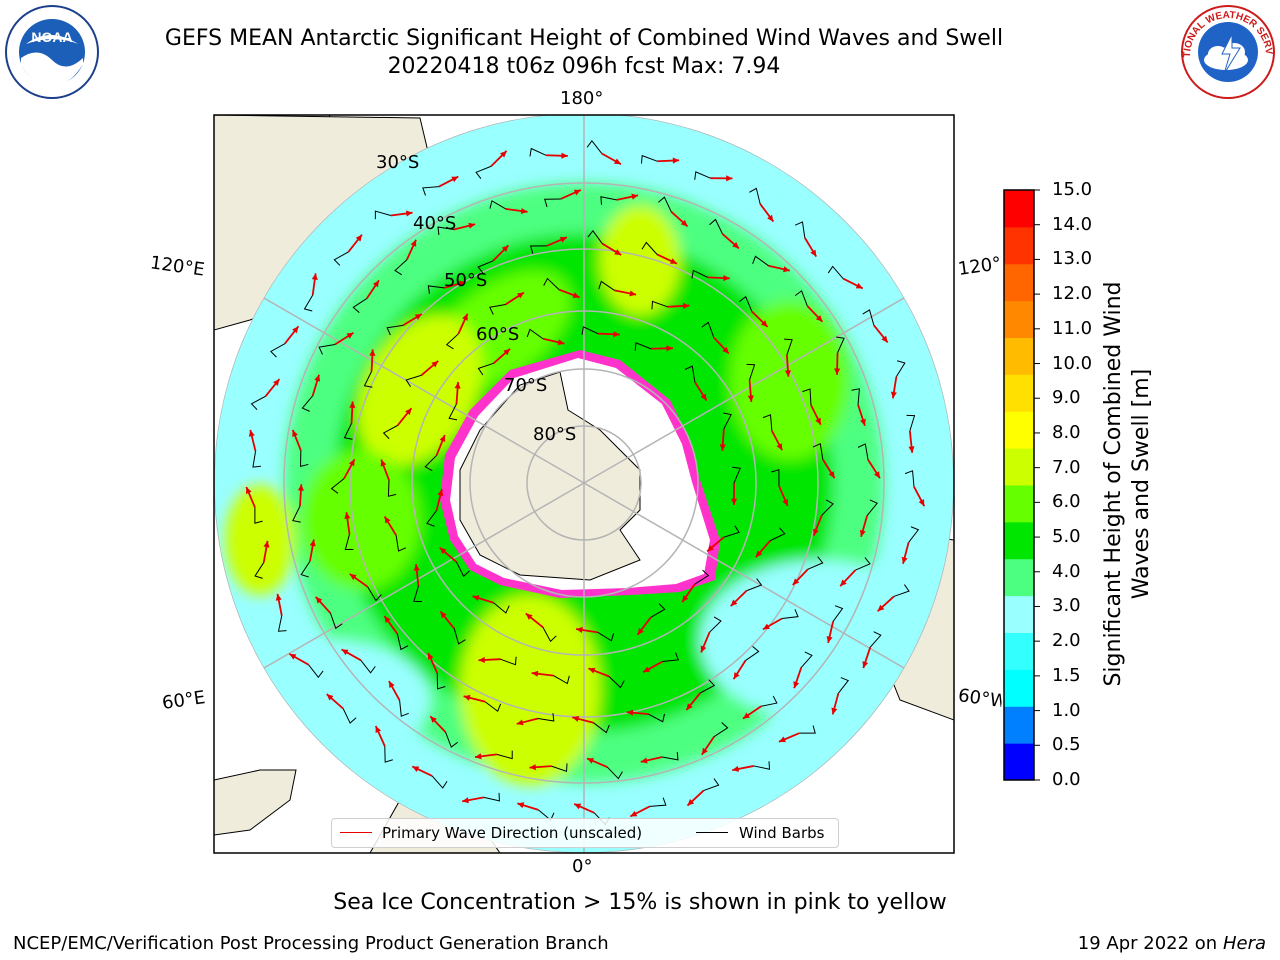 Image resolution: width=1280 pixels, height=960 pixels. What do you see at coordinates (1066, 745) in the screenshot?
I see `colorbar-tick-label: 0.5` at bounding box center [1066, 745].